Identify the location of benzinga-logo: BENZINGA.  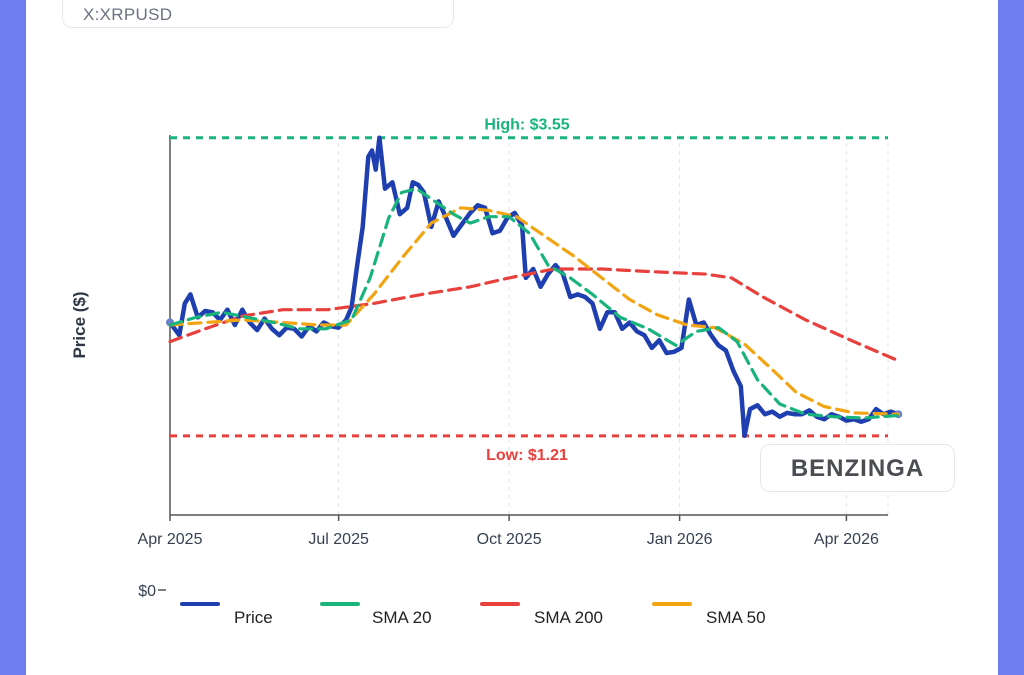
(857, 468).